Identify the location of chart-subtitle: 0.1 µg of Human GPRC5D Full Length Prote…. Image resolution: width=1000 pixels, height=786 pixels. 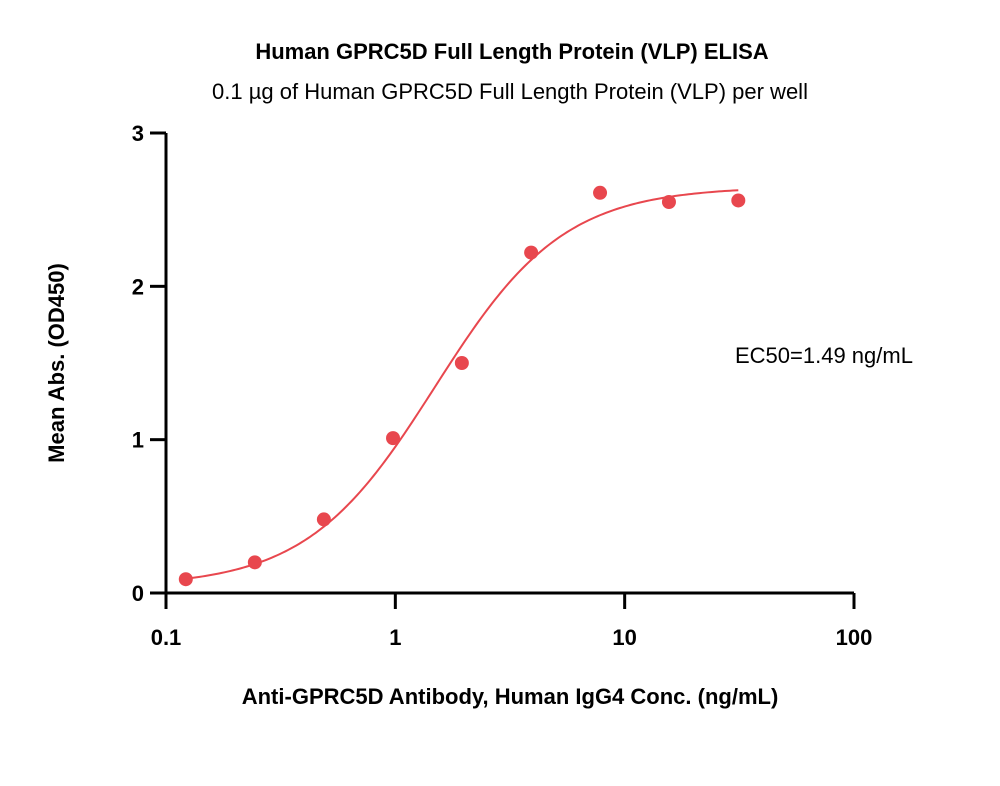
(510, 91).